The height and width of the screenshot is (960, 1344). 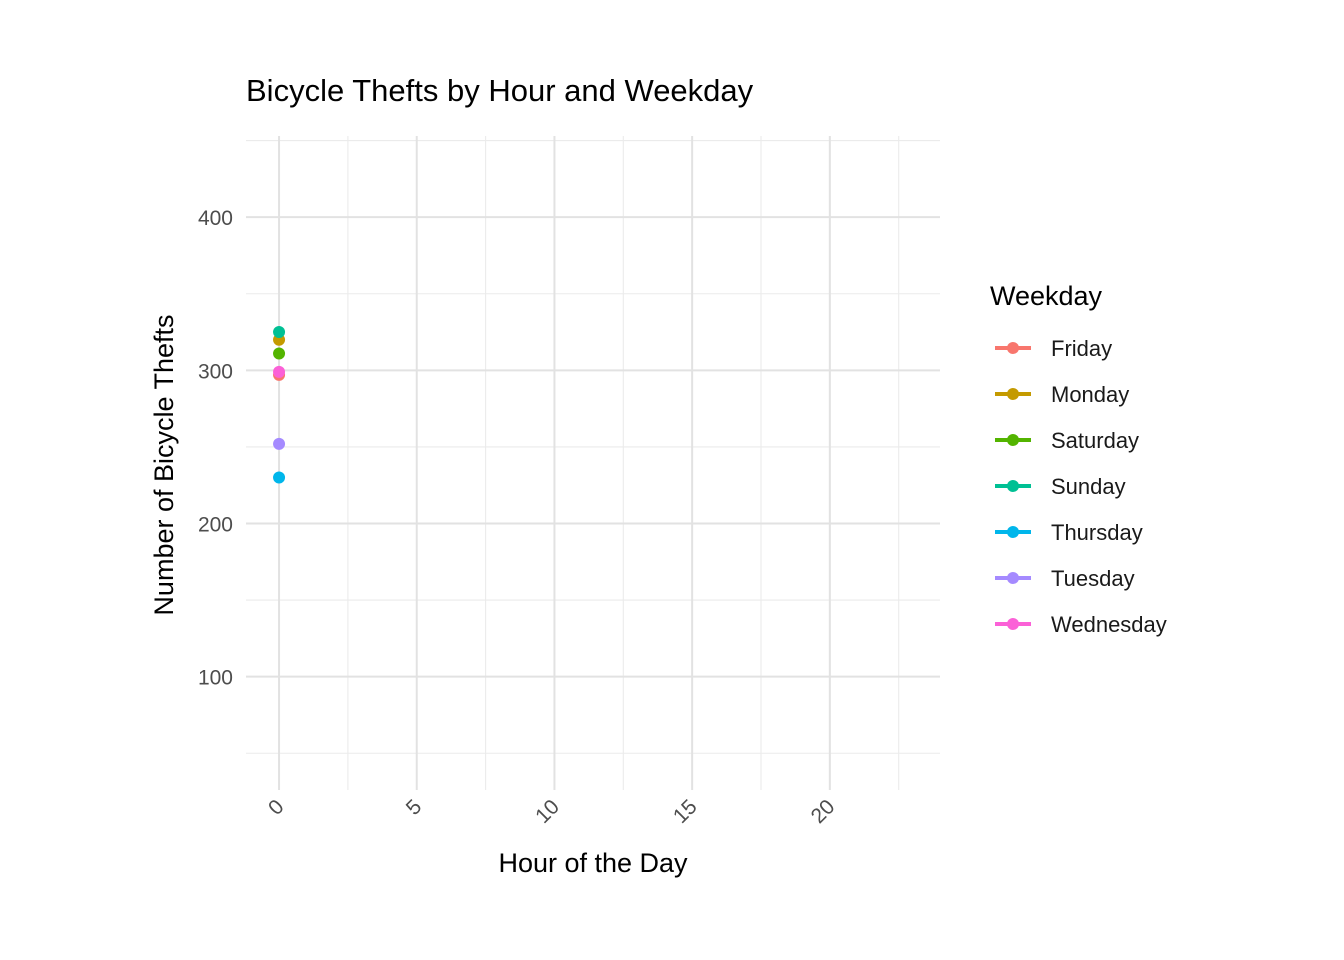 I want to click on x-tick-label: 0, so click(x=276, y=807).